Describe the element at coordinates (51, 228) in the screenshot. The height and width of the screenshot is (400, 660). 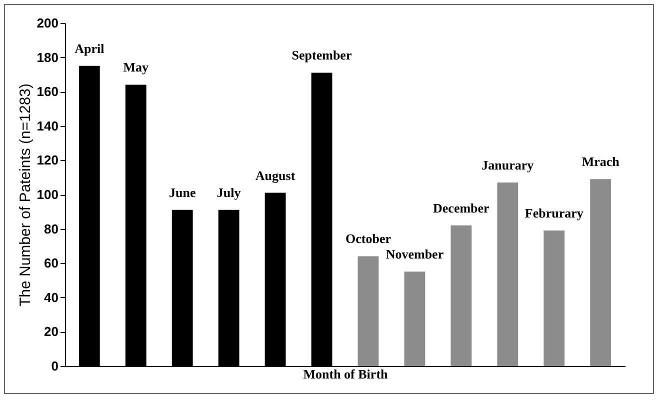
I see `y-tick-label: 80` at that location.